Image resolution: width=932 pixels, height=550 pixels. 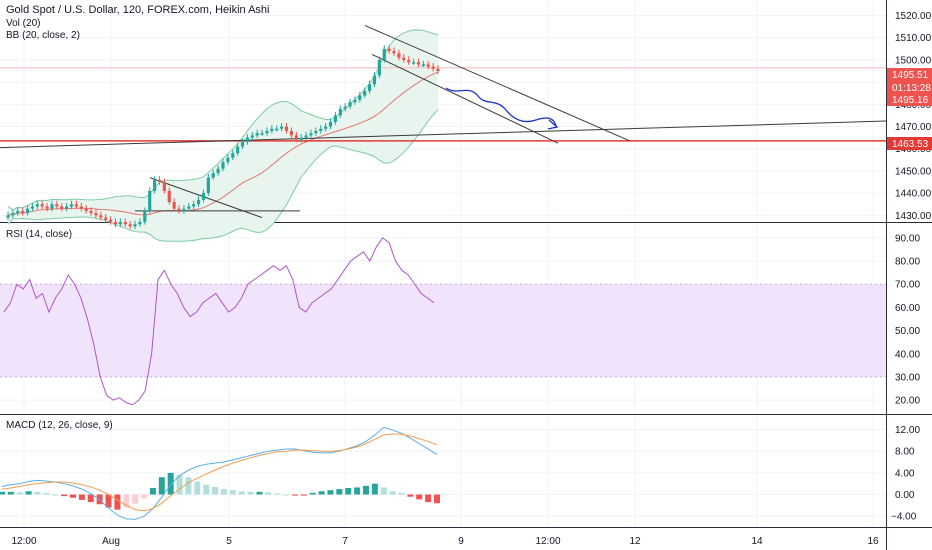 I want to click on rsi-tick-4: 60.00, so click(x=907, y=308).